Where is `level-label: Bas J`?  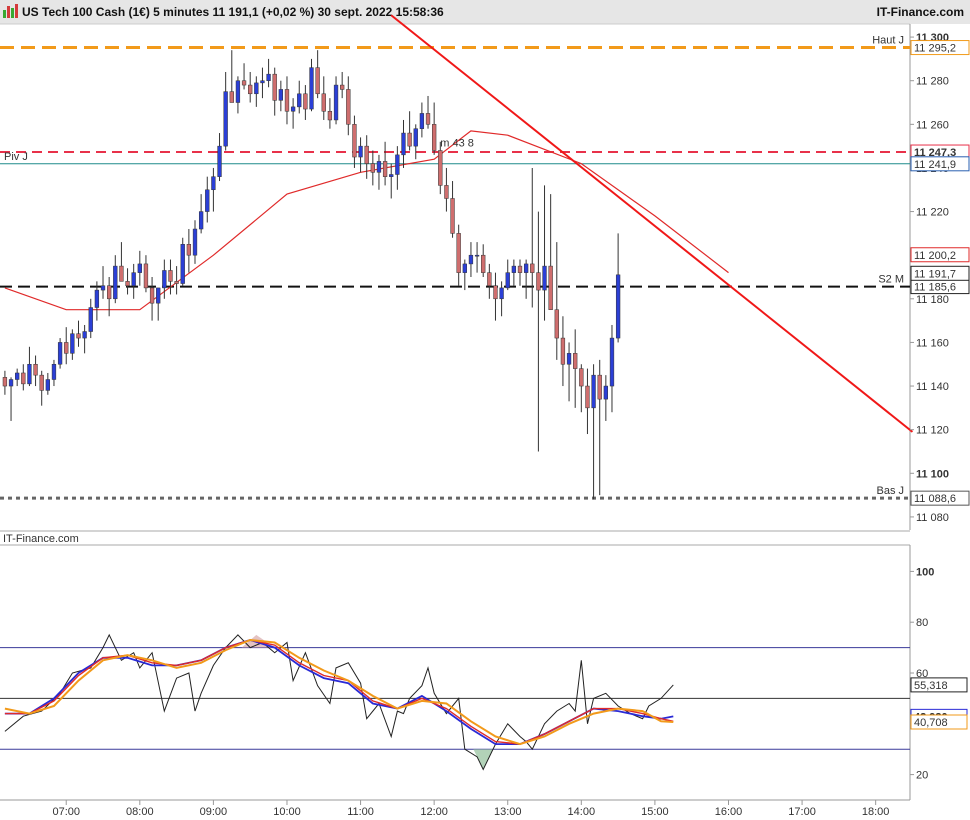
level-label: Bas J is located at coordinates (890, 491).